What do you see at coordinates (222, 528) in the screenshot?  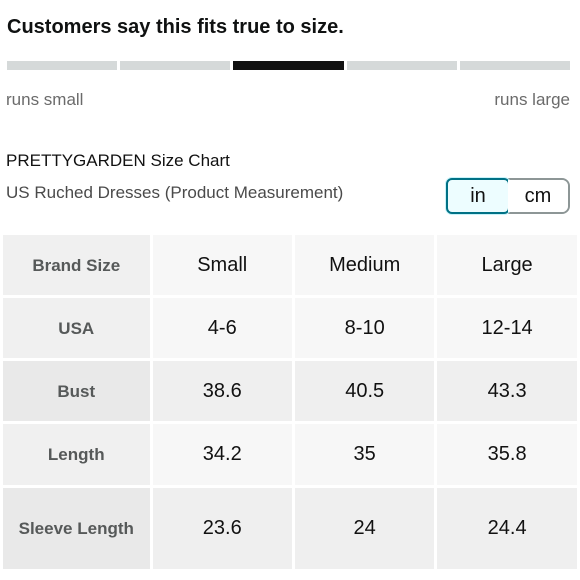 I see `table-cell: 23.6` at bounding box center [222, 528].